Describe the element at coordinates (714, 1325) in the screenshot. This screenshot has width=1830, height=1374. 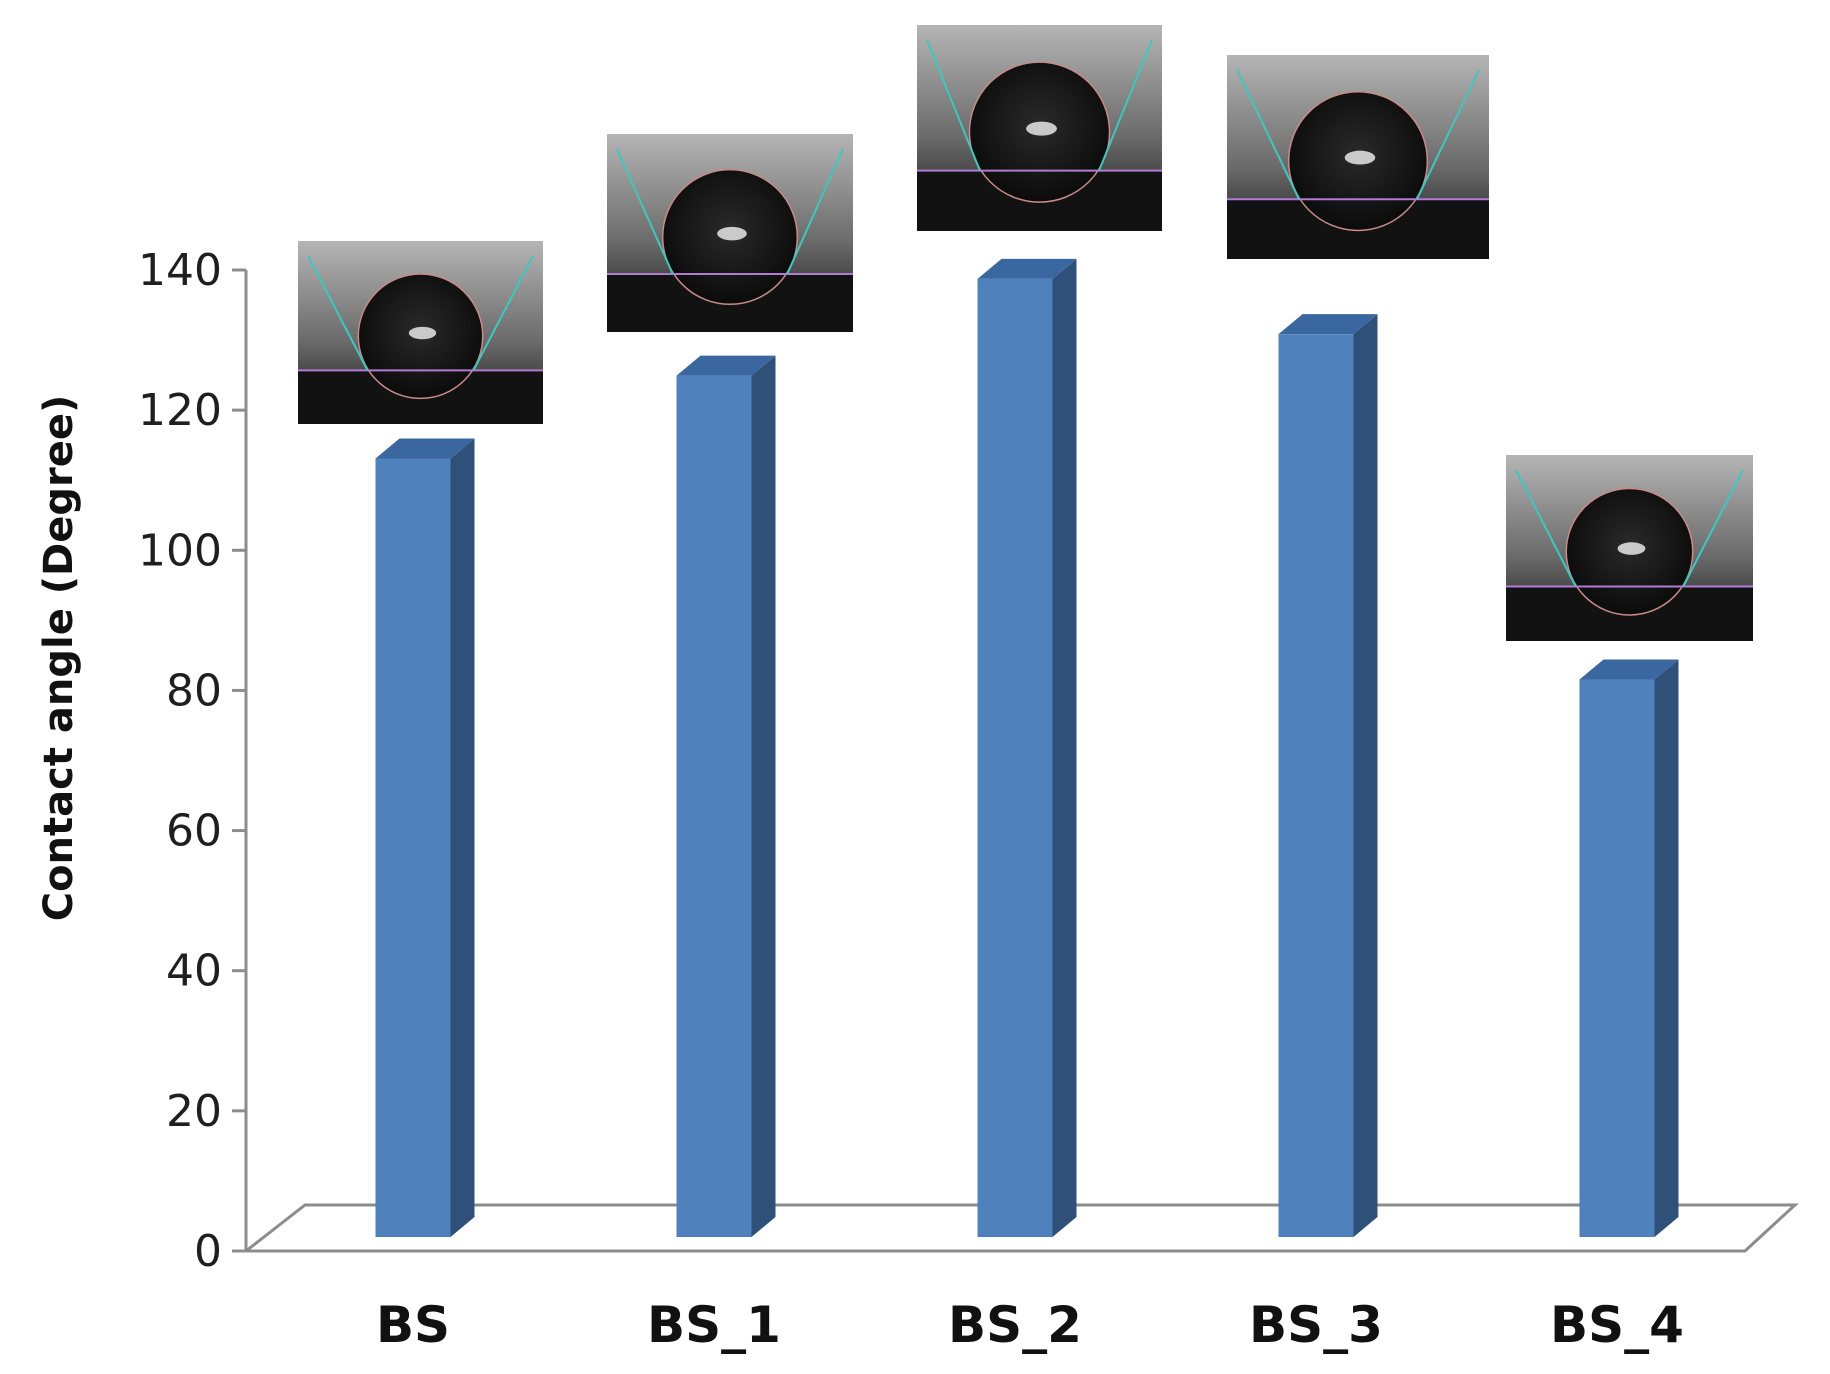
I see `x-category-label: BS_1` at that location.